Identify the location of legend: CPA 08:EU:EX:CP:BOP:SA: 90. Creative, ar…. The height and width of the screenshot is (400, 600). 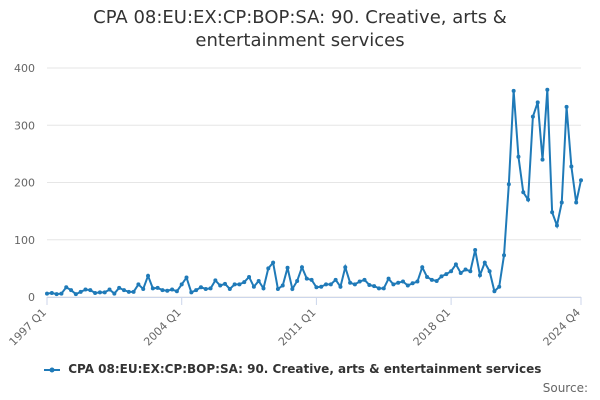
(290, 369).